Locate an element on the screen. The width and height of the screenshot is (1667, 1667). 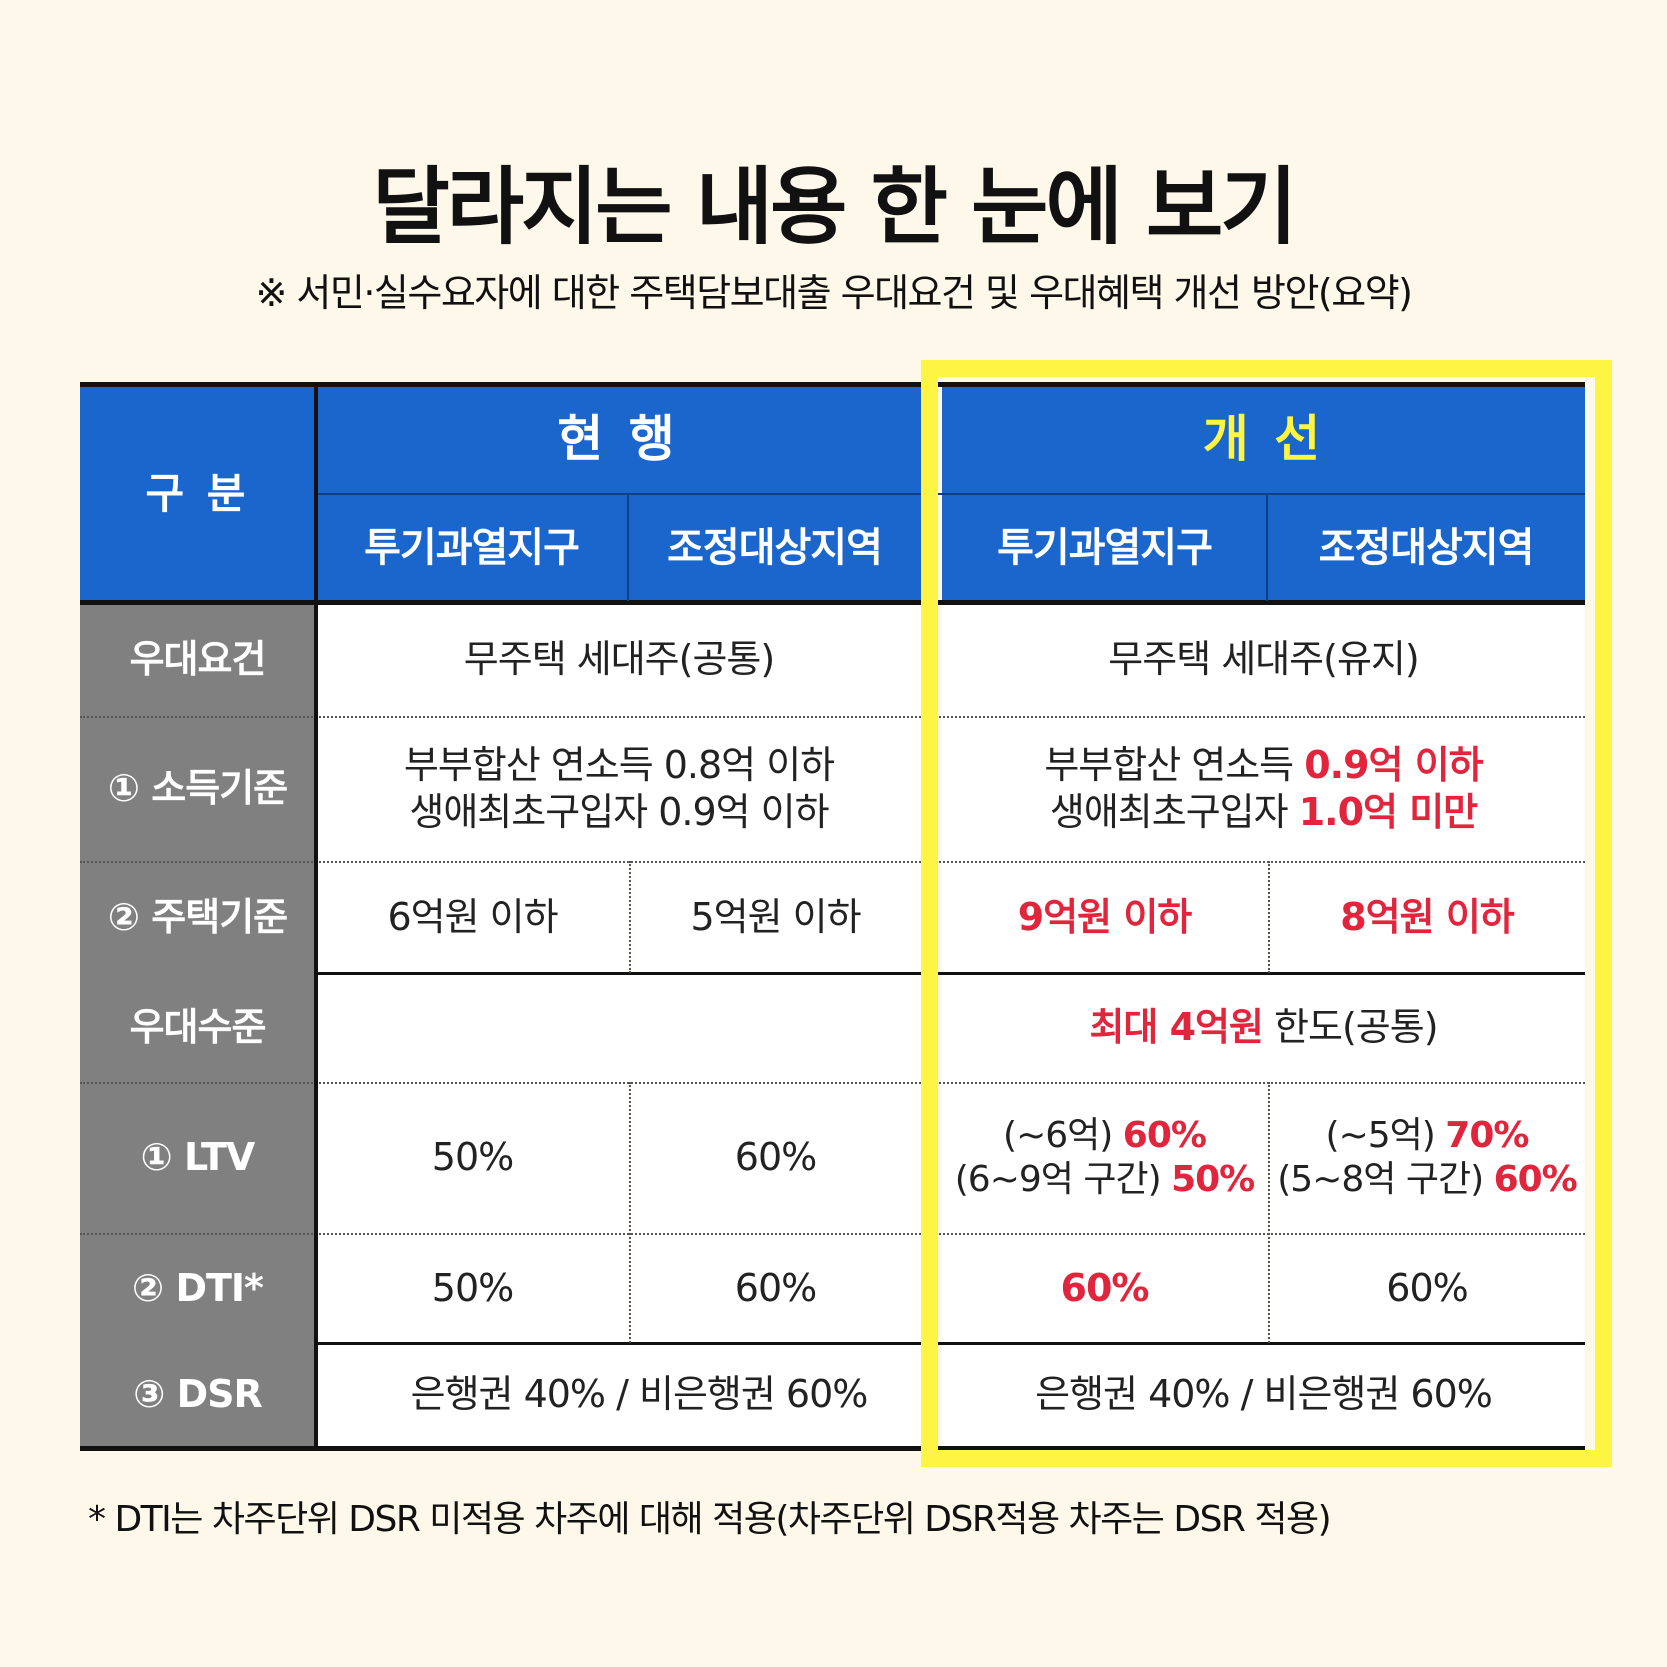
current-ltv-speculation: 50% is located at coordinates (472, 1157).